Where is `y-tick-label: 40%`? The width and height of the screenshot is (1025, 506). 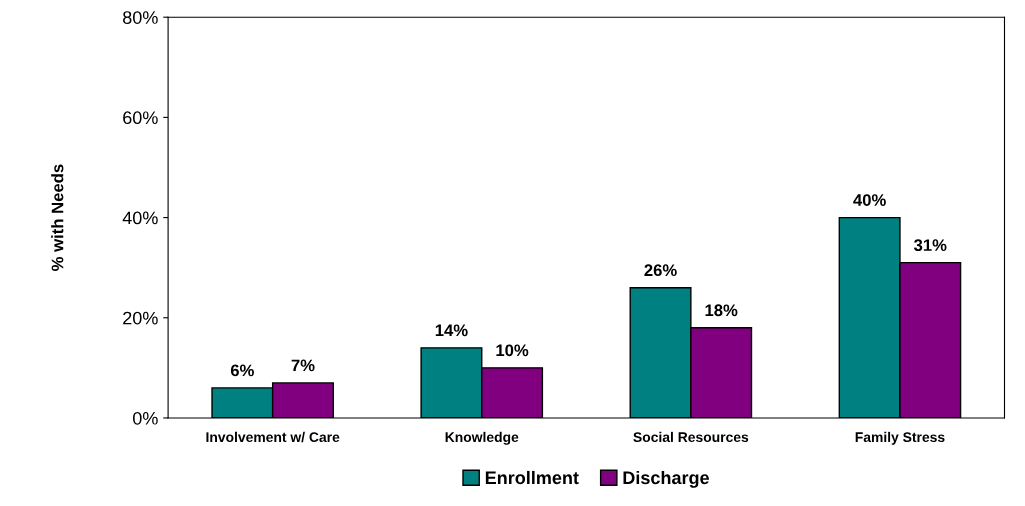 y-tick-label: 40% is located at coordinates (140, 218).